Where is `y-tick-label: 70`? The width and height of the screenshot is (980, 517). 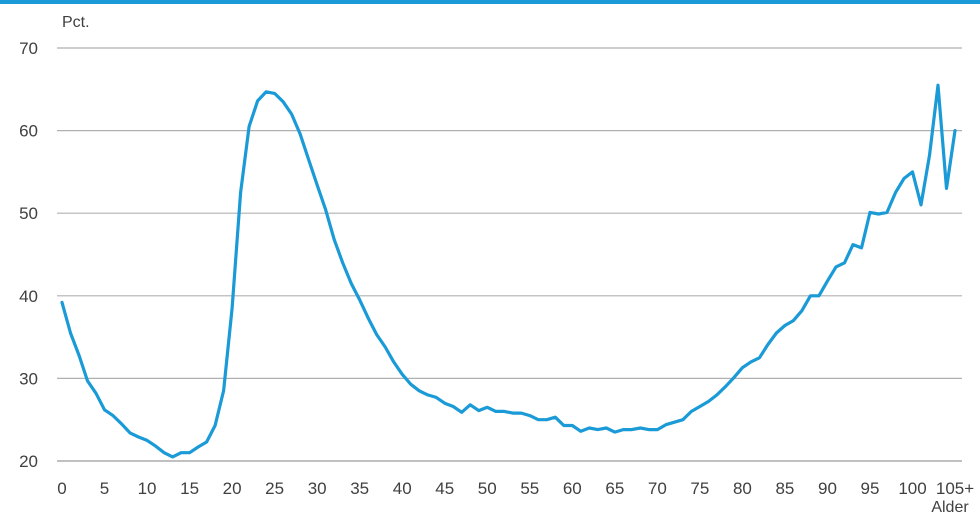
y-tick-label: 70 is located at coordinates (28, 48).